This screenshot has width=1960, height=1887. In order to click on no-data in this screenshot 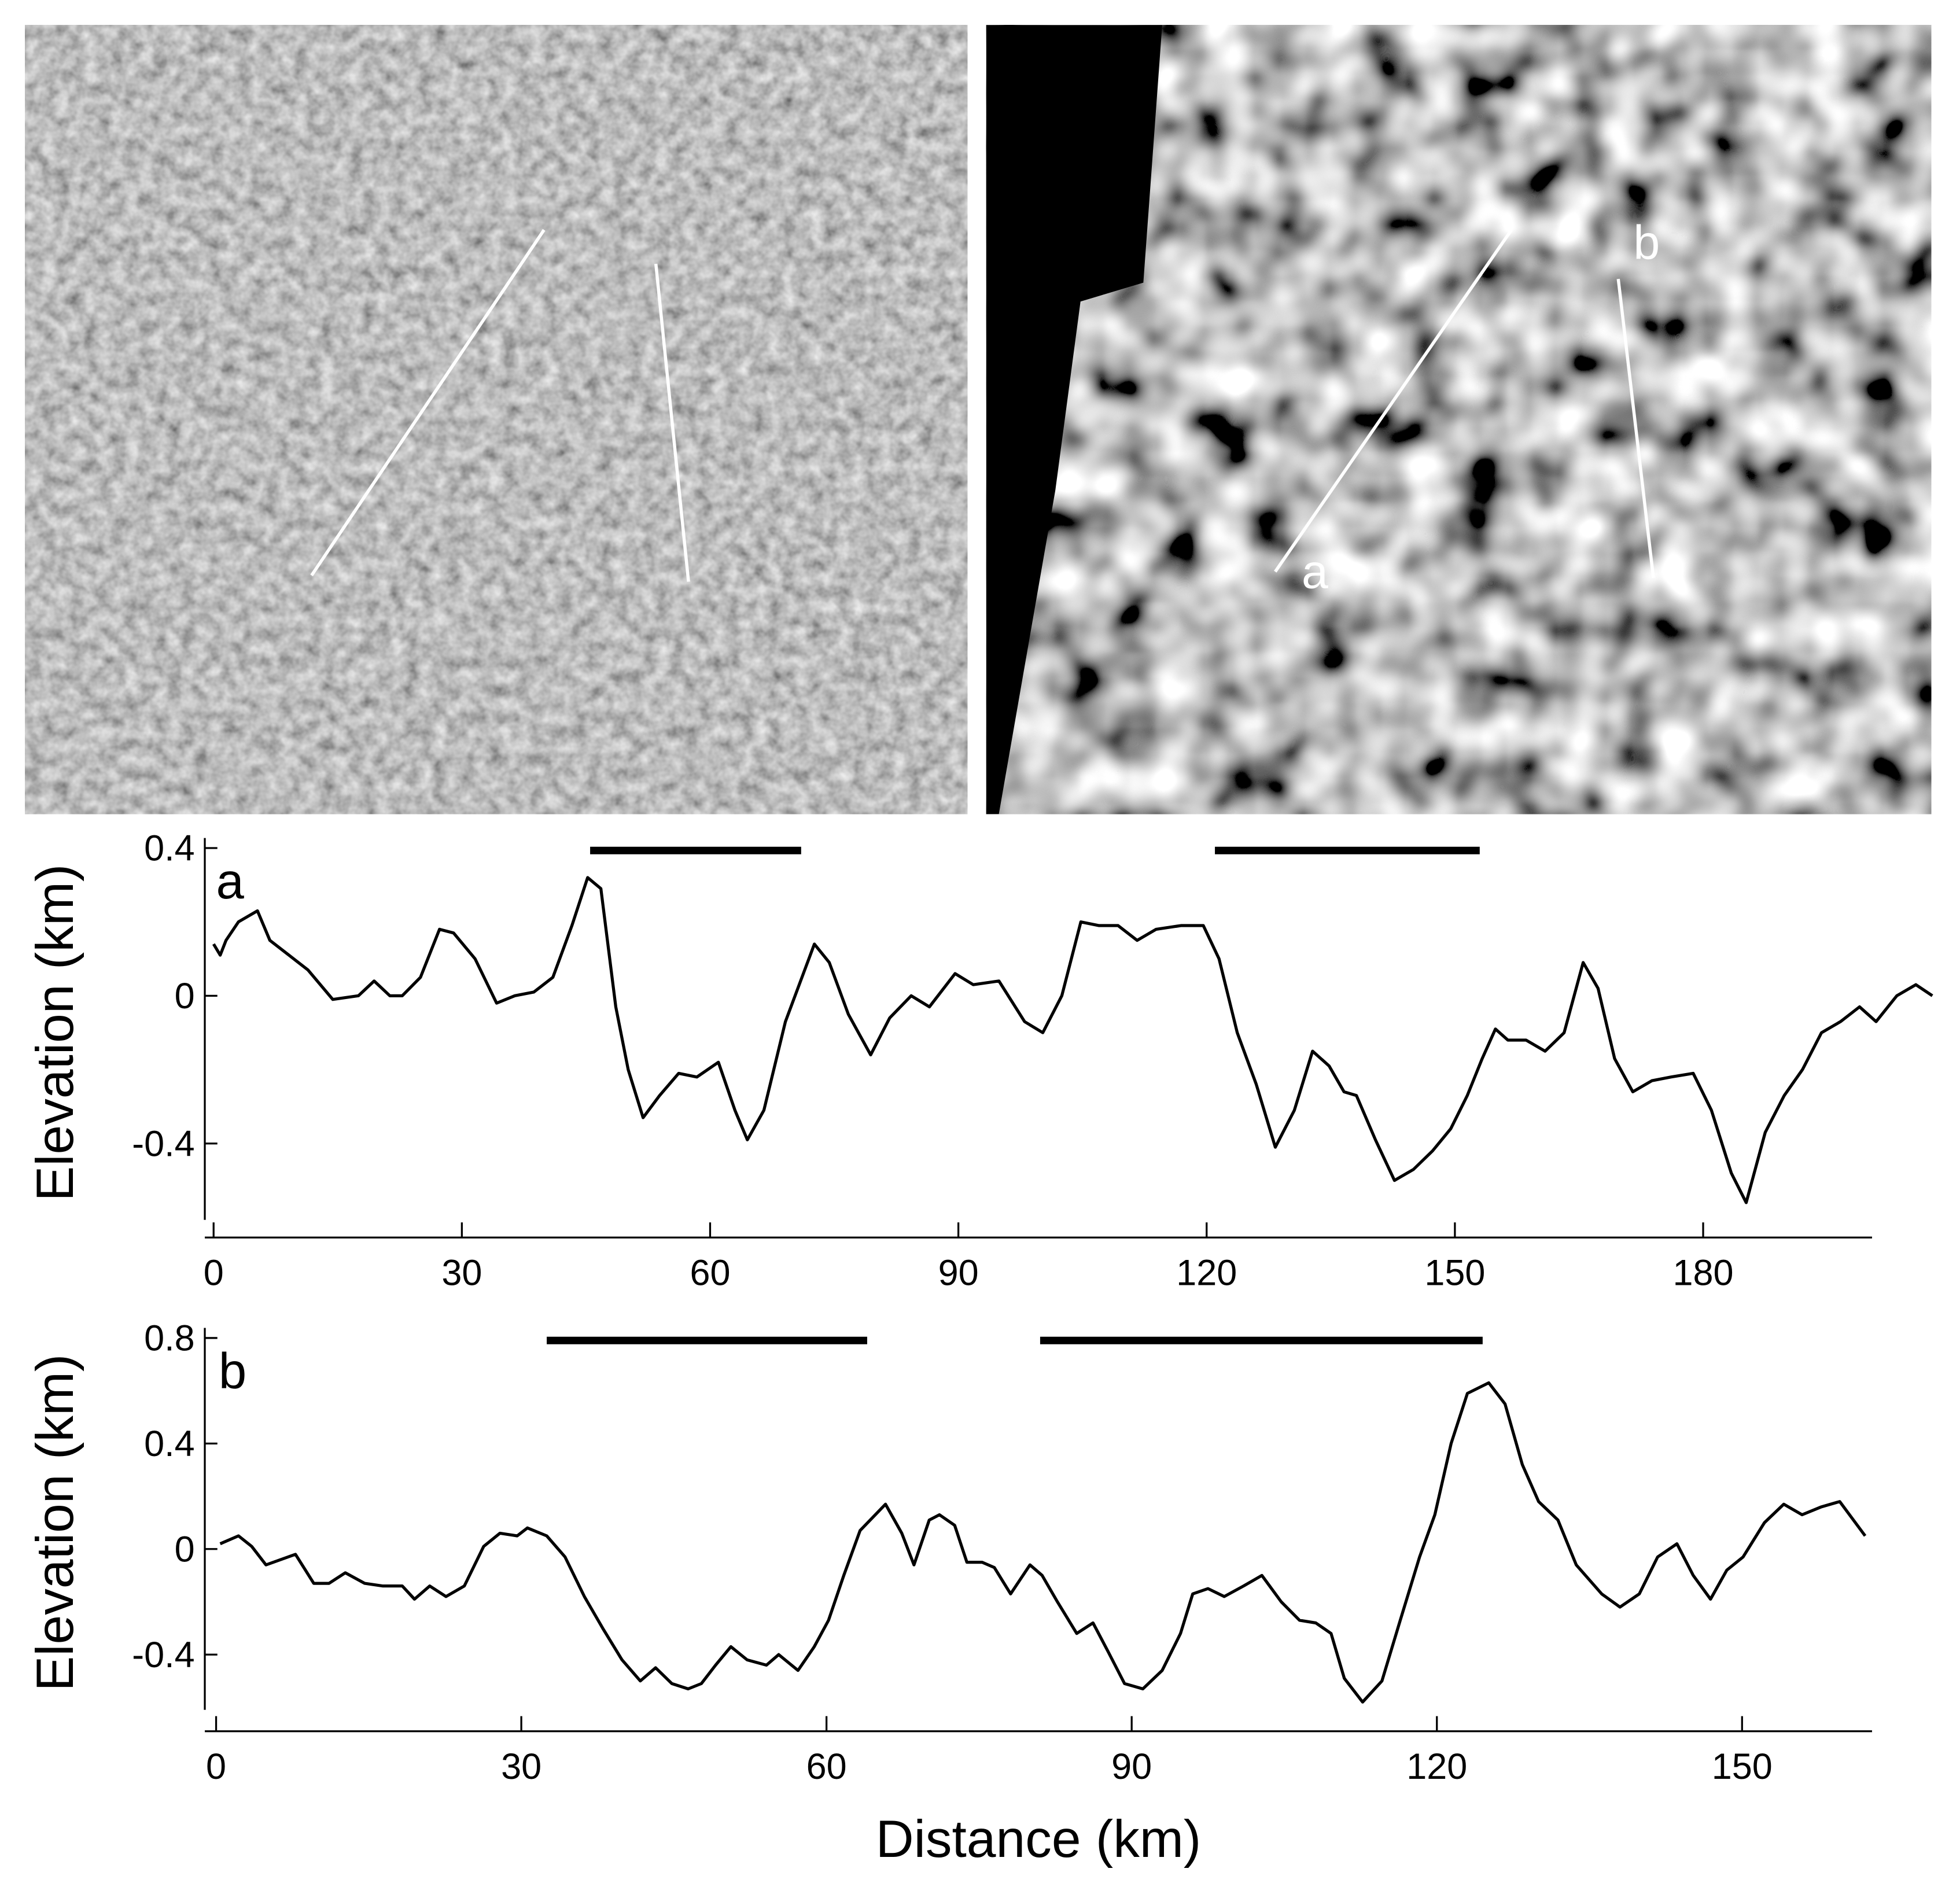, I will do `click(1074, 419)`.